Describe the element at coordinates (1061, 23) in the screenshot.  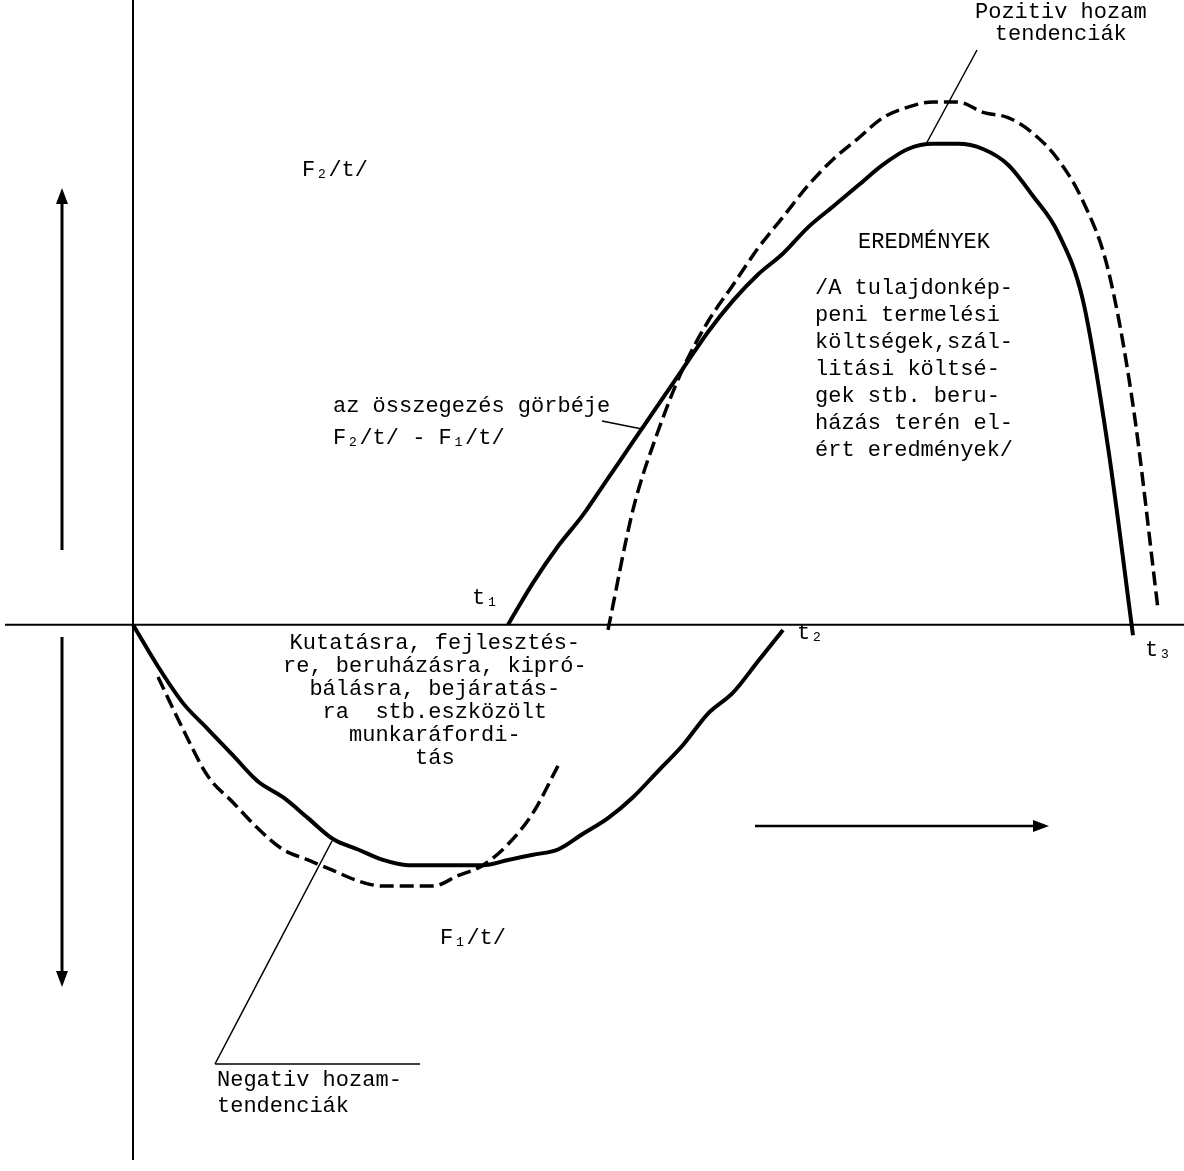
I see `text: Pozitiv hozam tendenciák` at that location.